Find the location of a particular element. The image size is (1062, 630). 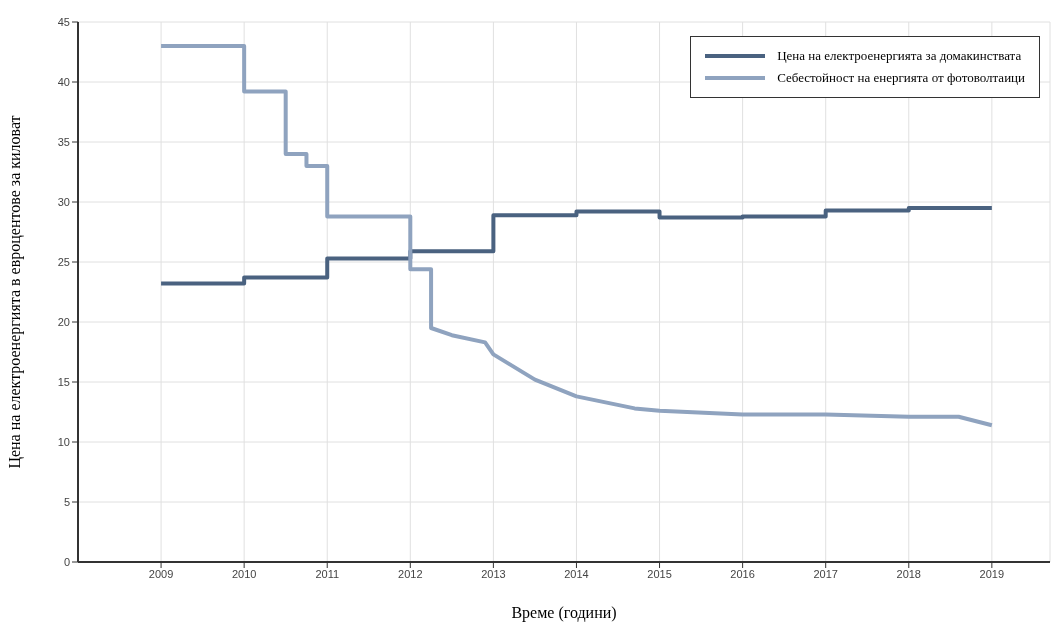

x-tick-label: 2017 is located at coordinates (825, 573).